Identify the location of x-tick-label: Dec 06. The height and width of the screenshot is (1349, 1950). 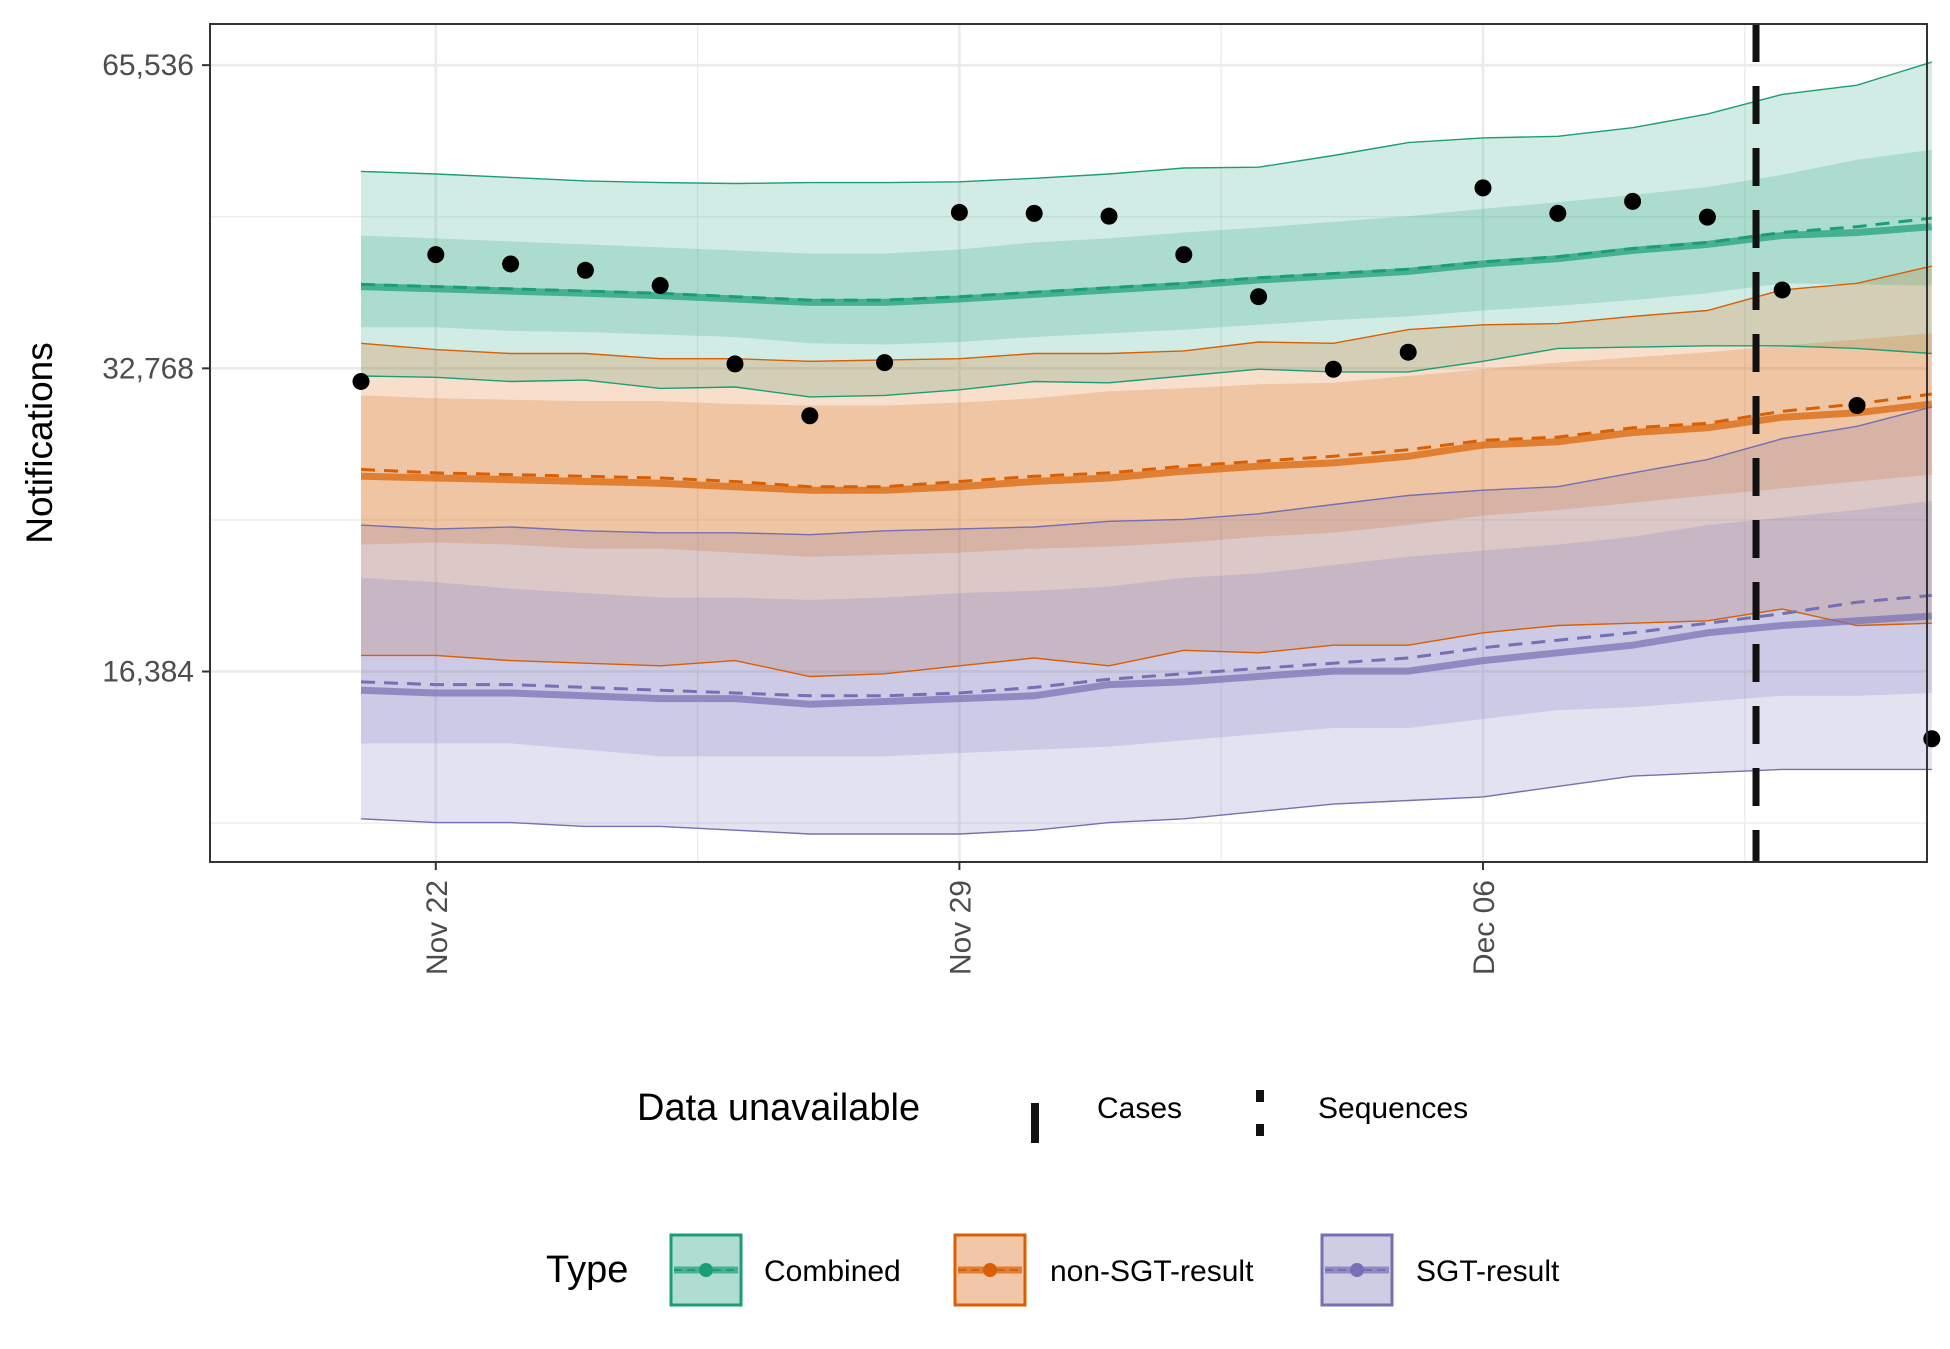
(1484, 927).